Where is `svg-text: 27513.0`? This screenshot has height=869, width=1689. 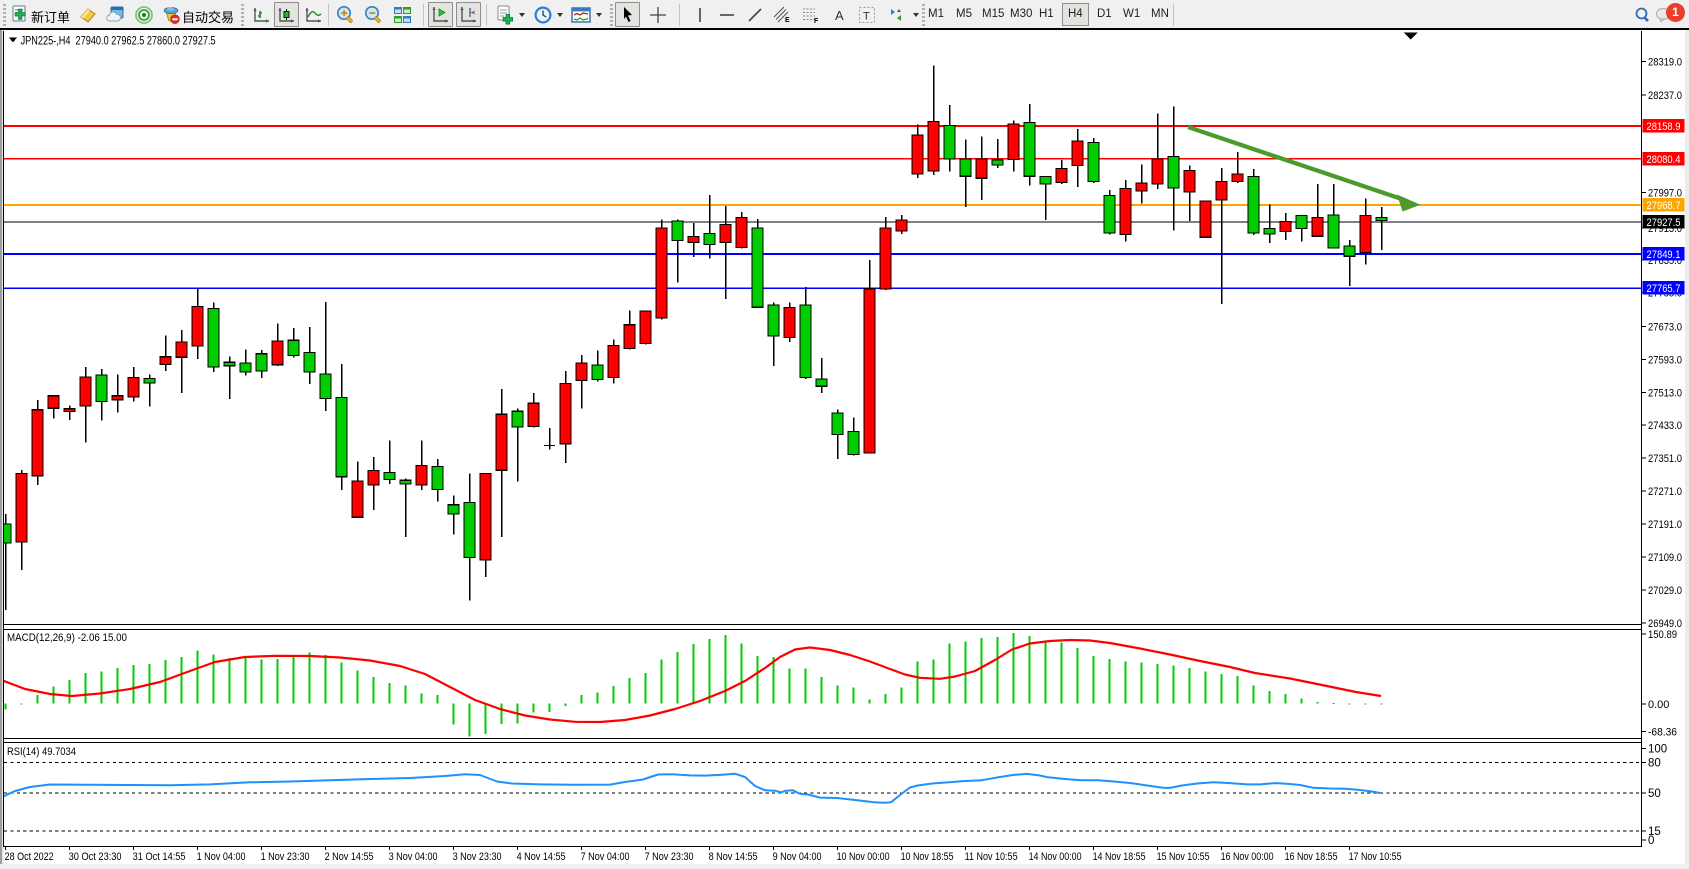 svg-text: 27513.0 is located at coordinates (1665, 394).